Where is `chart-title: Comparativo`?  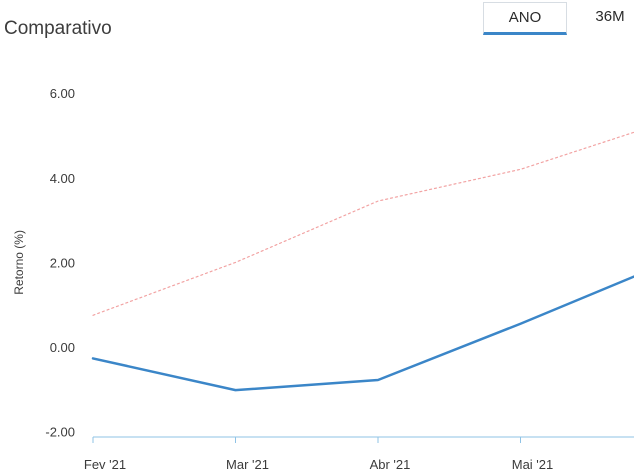 chart-title: Comparativo is located at coordinates (58, 28).